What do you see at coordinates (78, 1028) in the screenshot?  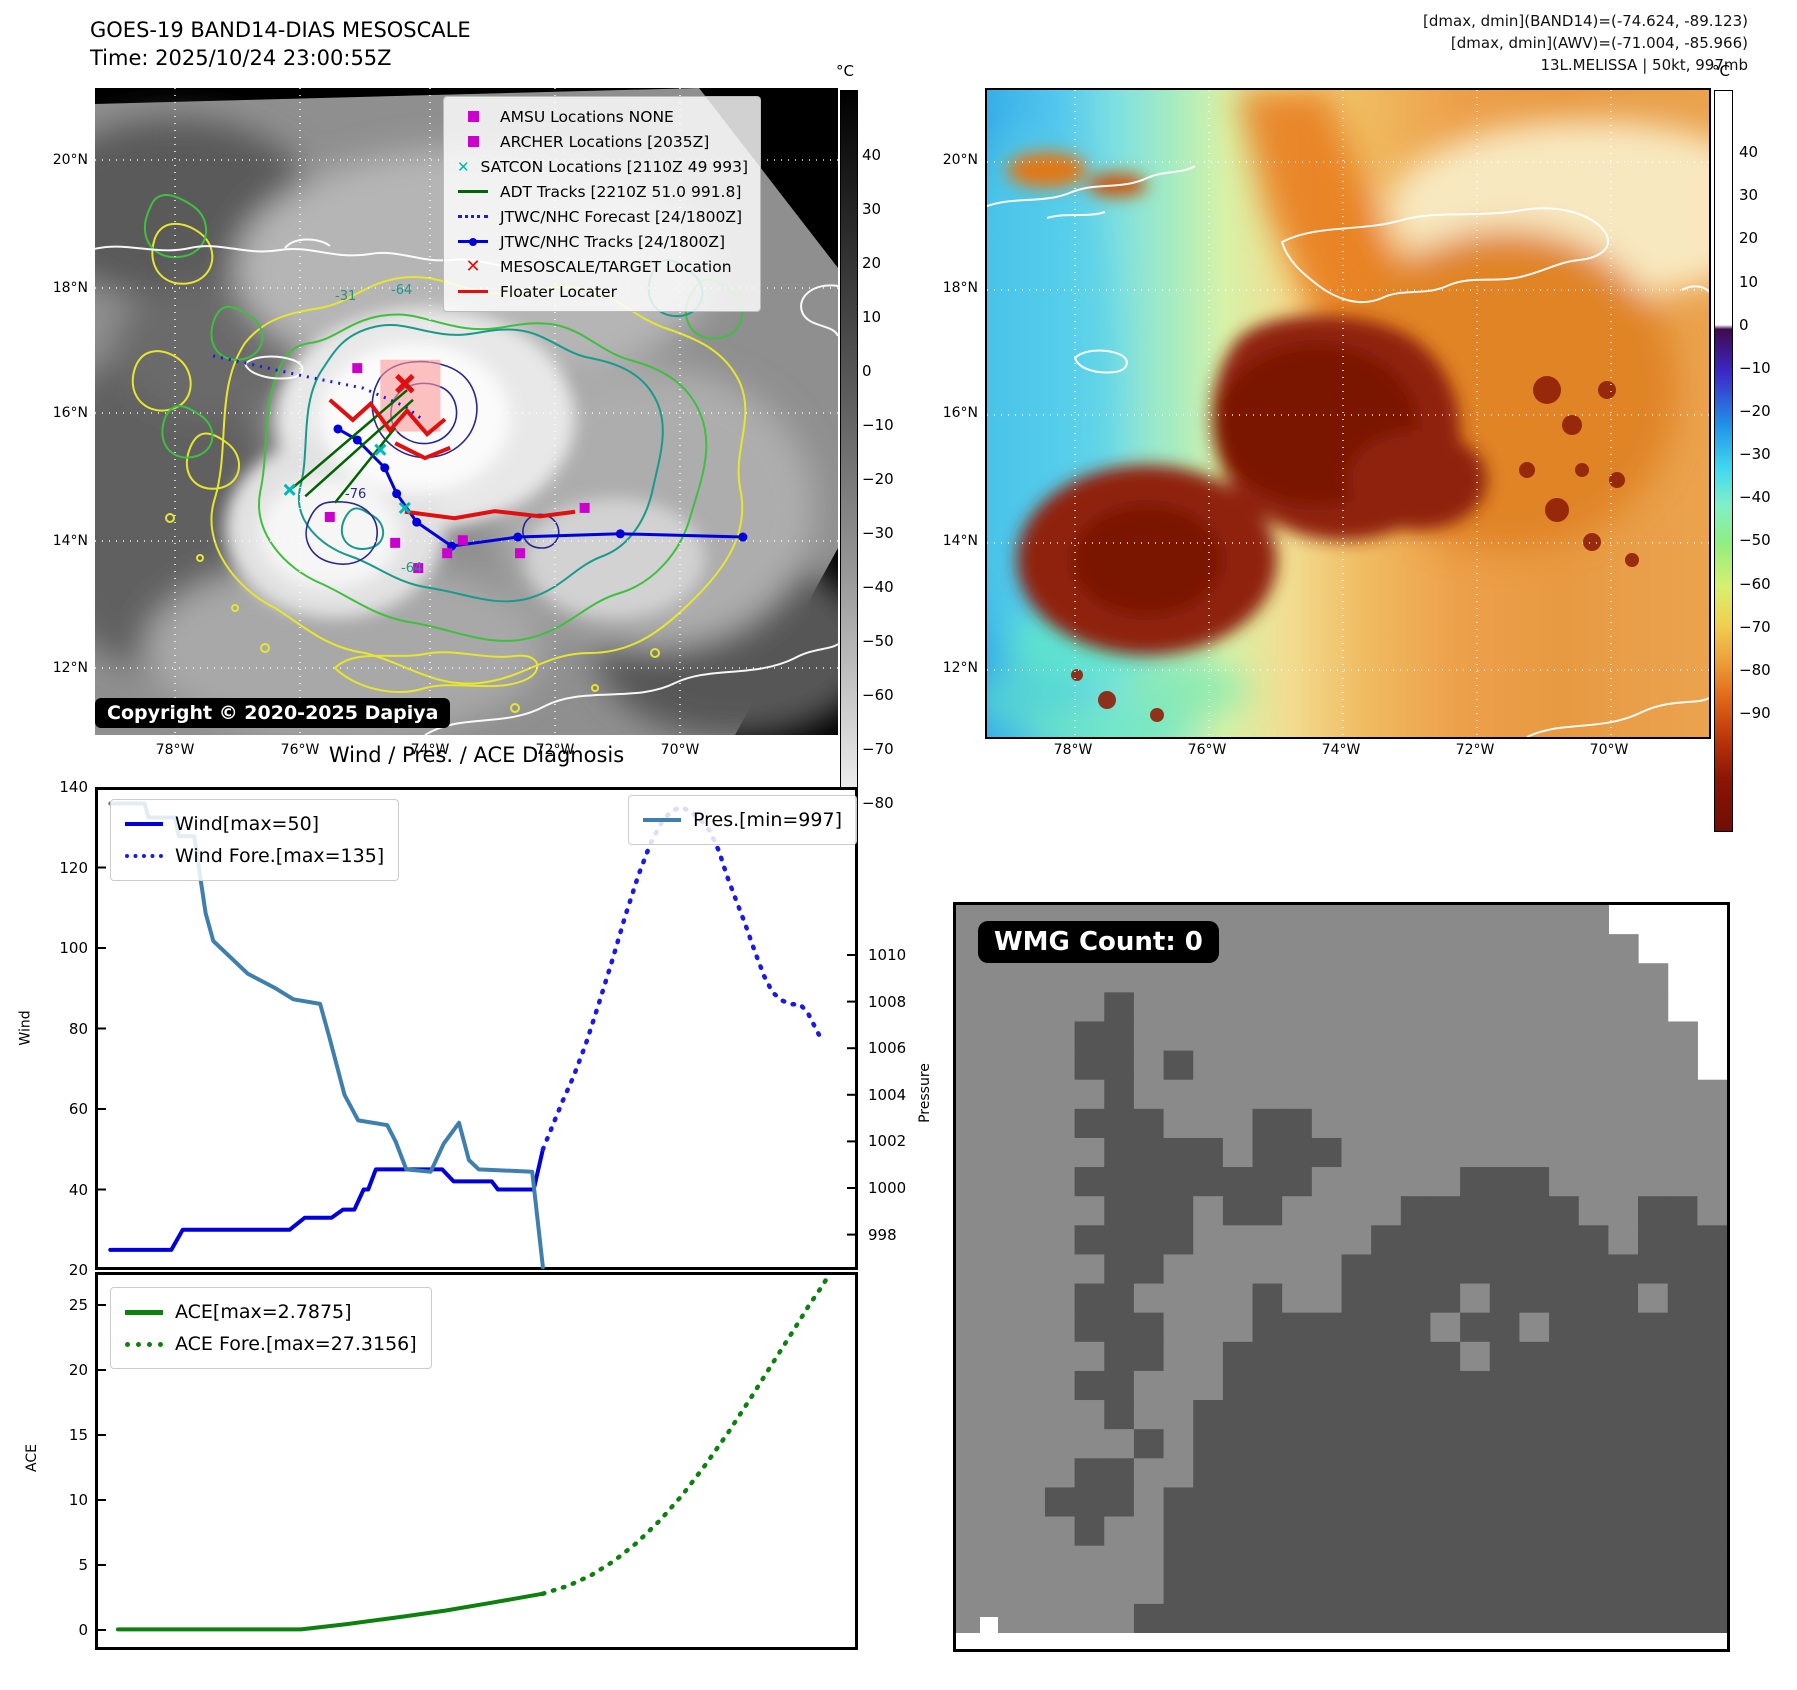 I see `wind-ytick: 80` at bounding box center [78, 1028].